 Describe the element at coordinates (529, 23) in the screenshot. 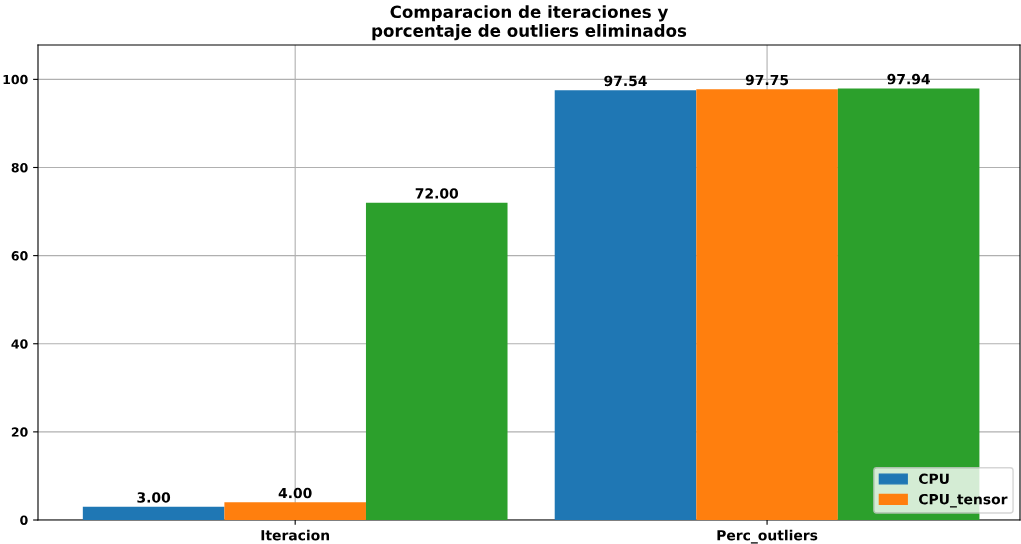

I see `chart-title: Comparacion de iteraciones y porcentaje de outliers eliminados` at that location.